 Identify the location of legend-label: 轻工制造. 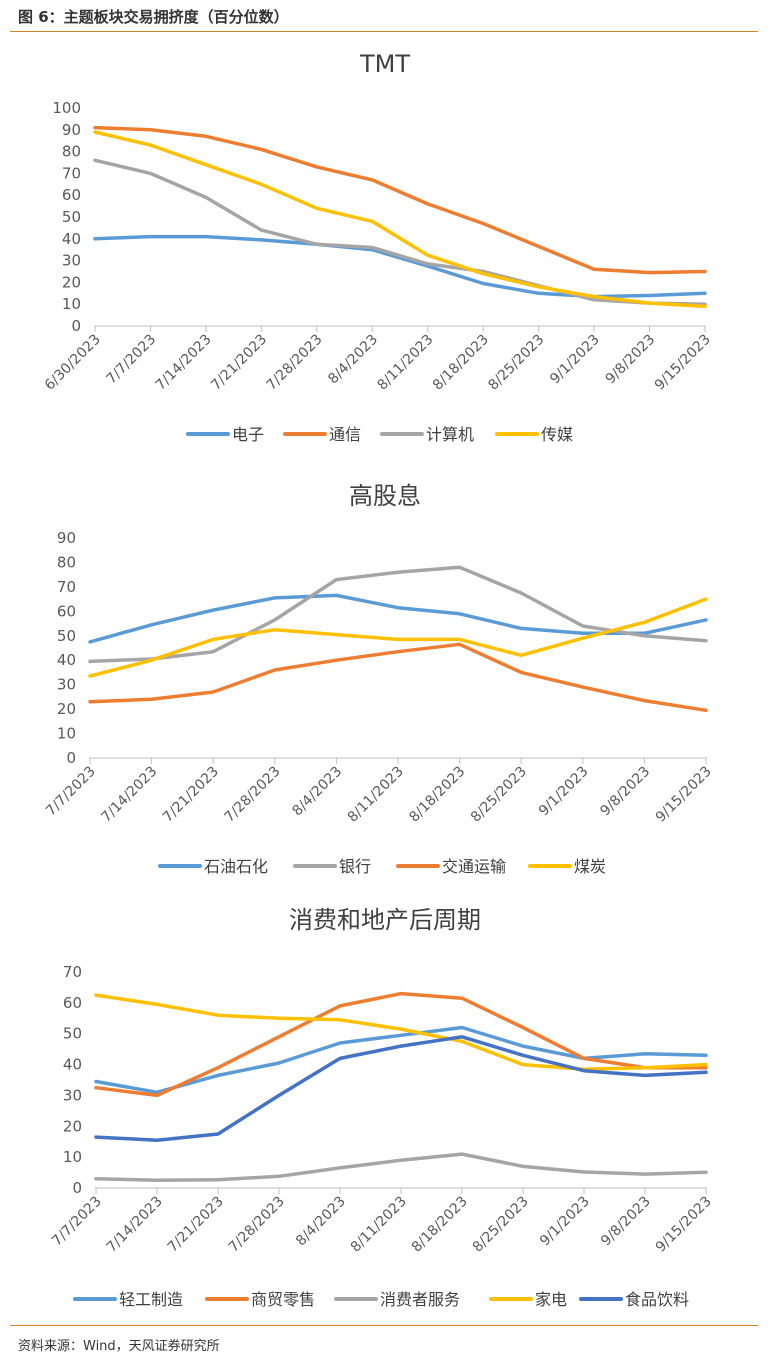
(151, 1299).